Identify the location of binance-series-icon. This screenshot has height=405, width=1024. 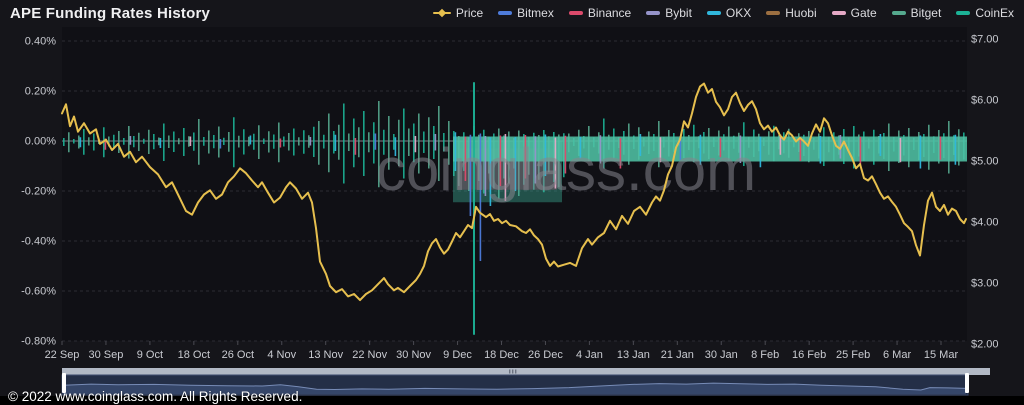
(575, 13).